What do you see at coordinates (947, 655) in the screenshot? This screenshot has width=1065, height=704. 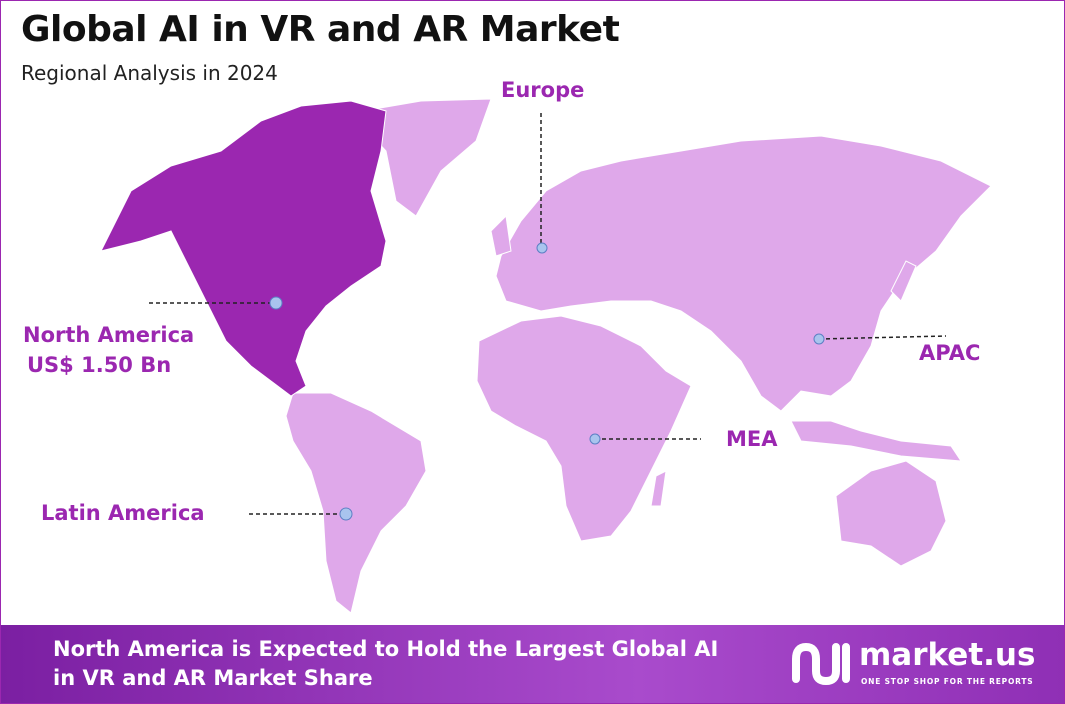 I see `brand: market.us` at bounding box center [947, 655].